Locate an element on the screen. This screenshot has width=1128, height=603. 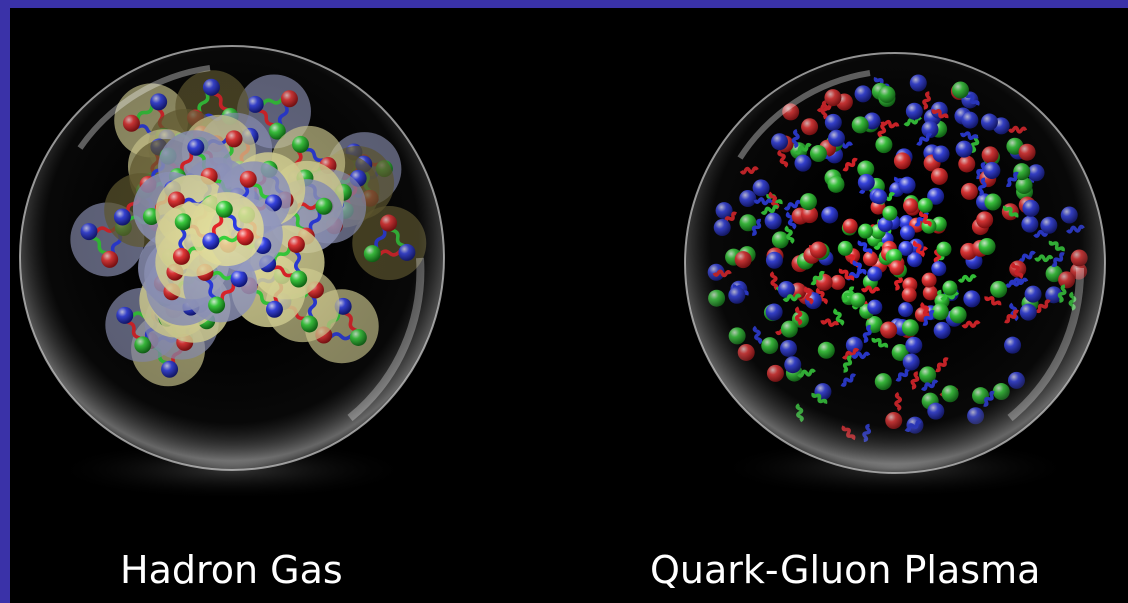
right-sphere-rim-glow is located at coordinates (1046, 344).